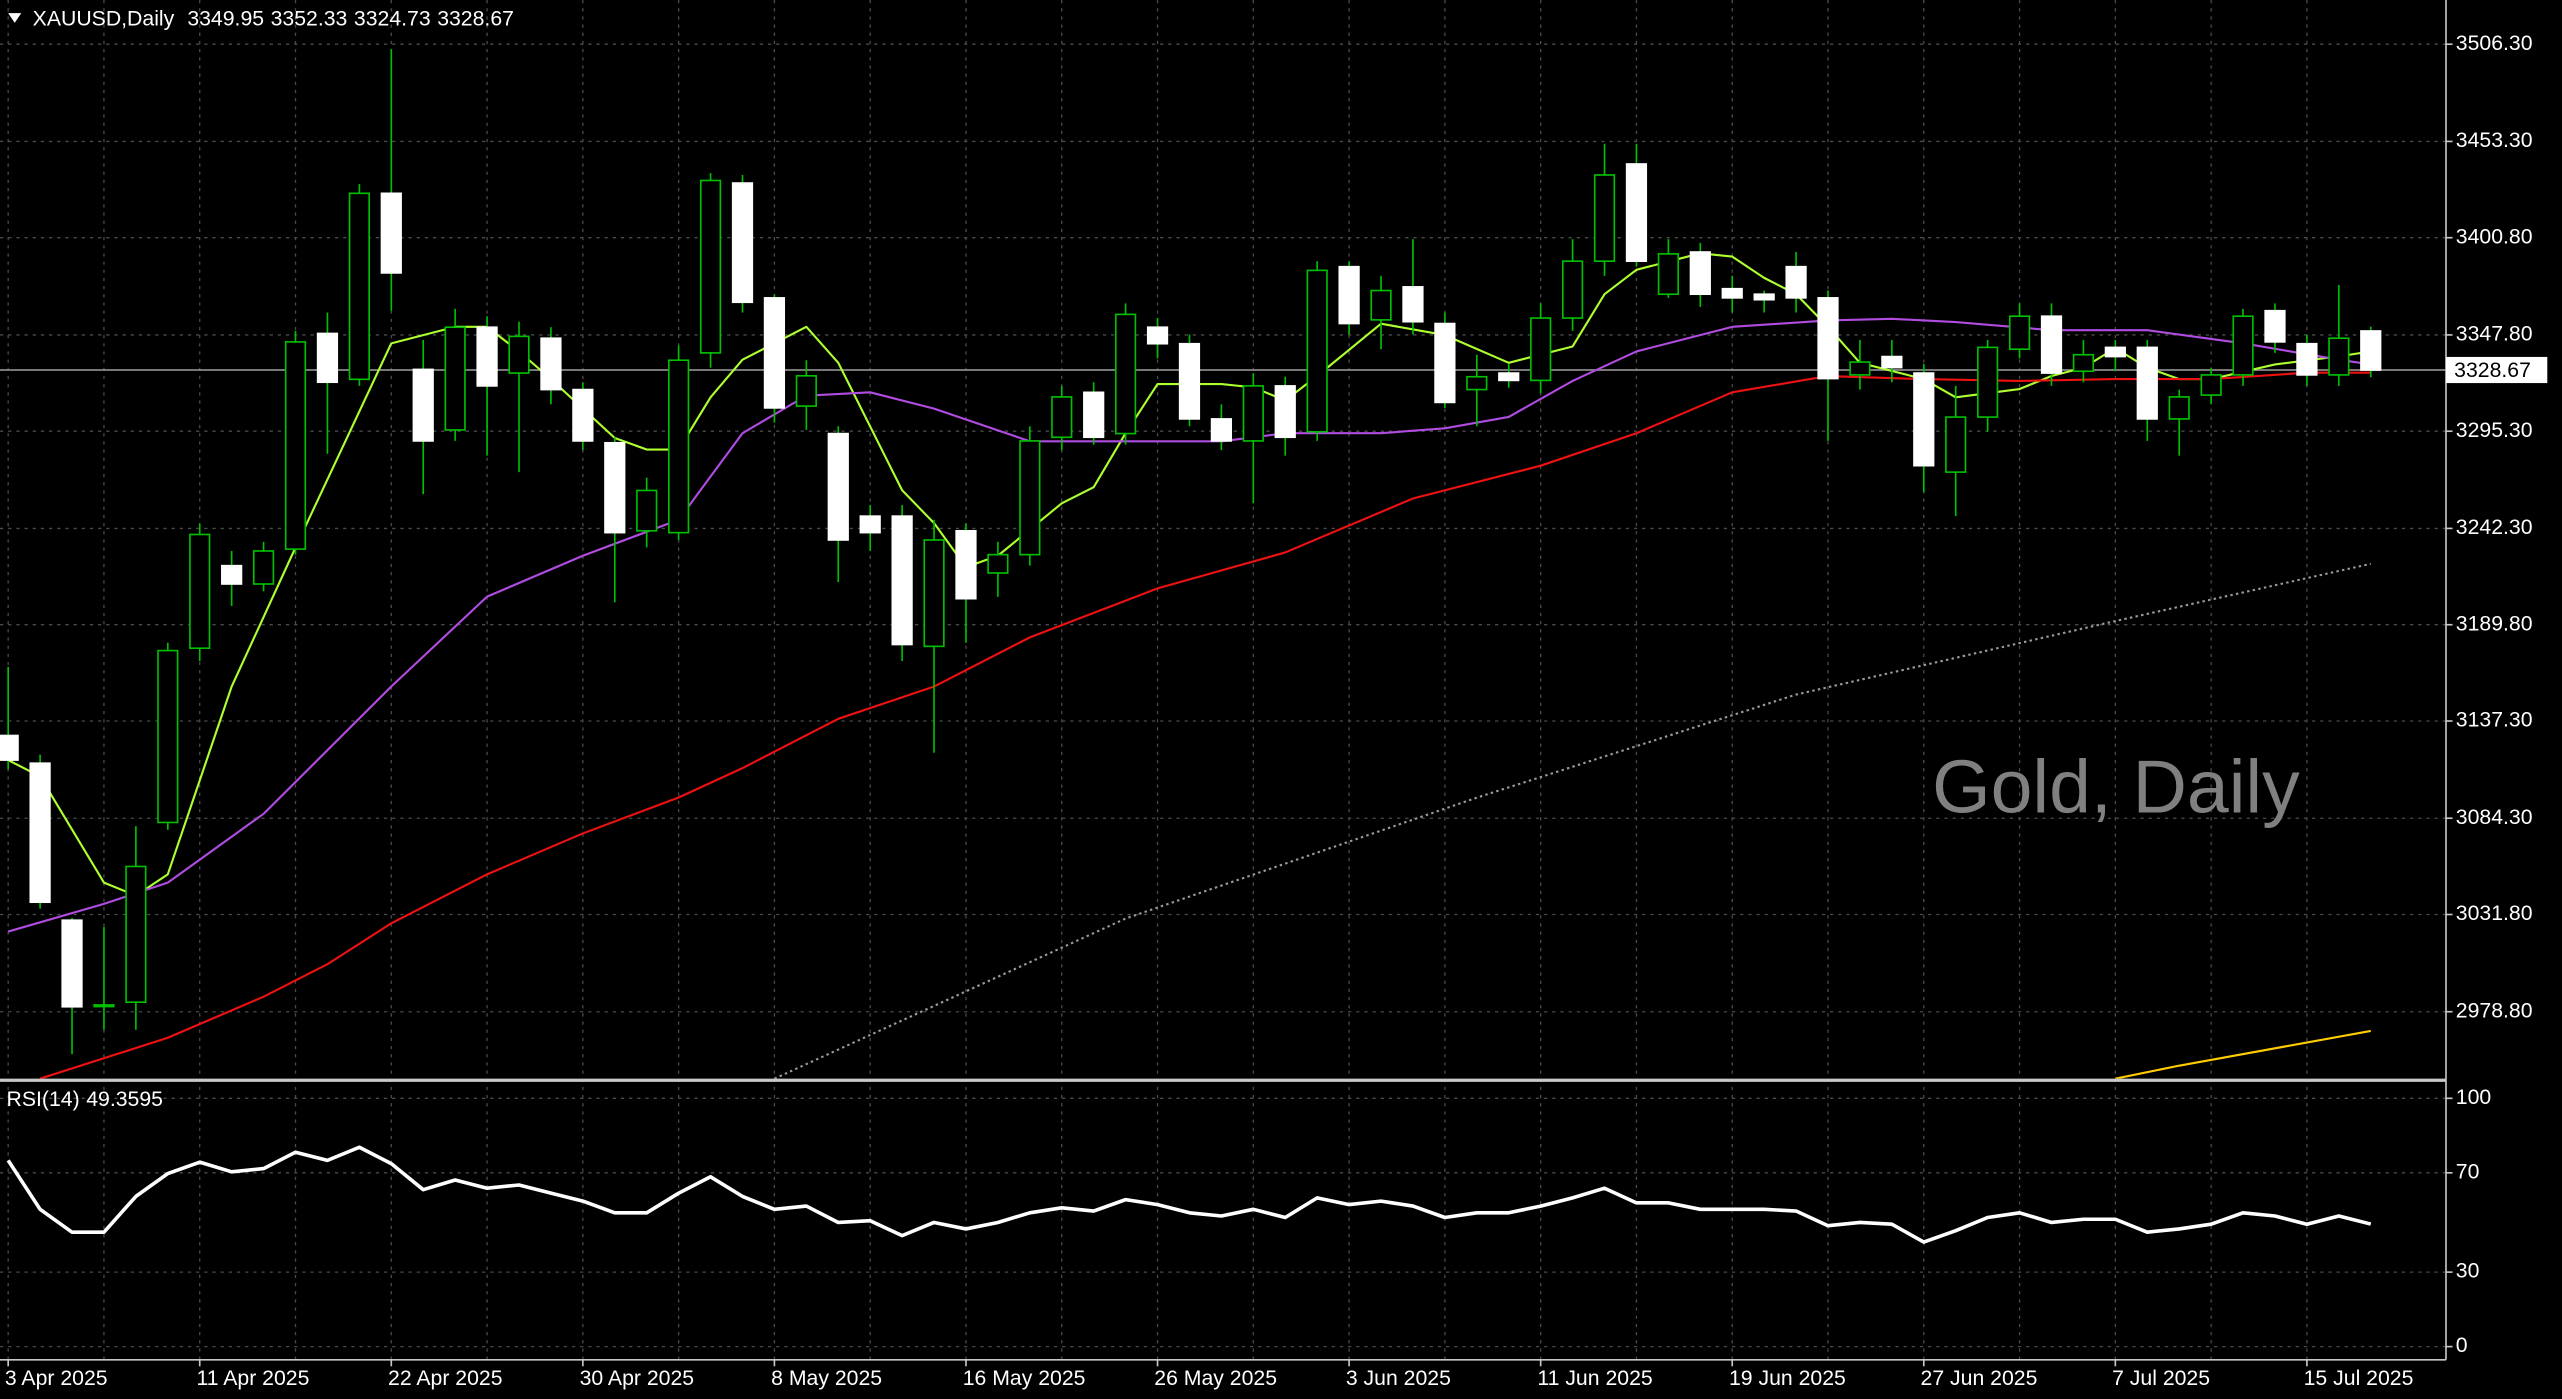 The width and height of the screenshot is (2562, 1399). I want to click on x-tick-label: 26 May 2025, so click(1215, 1378).